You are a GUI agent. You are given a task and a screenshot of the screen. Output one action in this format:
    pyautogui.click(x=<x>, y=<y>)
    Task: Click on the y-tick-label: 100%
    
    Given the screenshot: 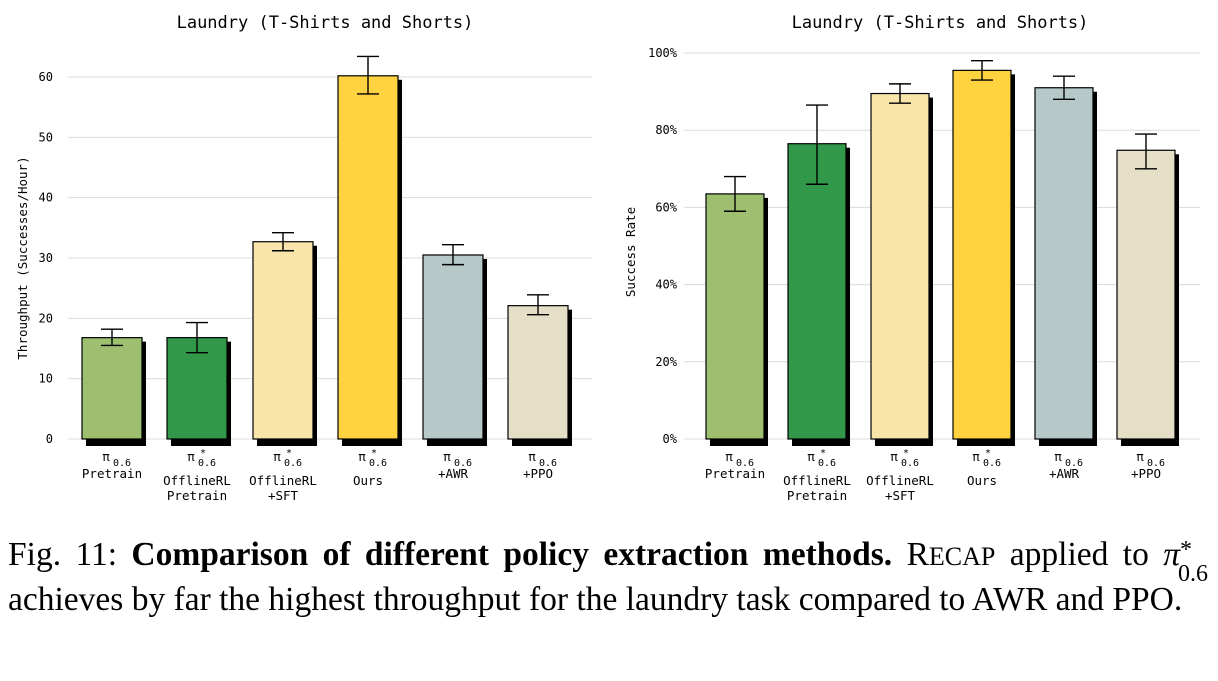 What is the action you would take?
    pyautogui.click(x=663, y=53)
    